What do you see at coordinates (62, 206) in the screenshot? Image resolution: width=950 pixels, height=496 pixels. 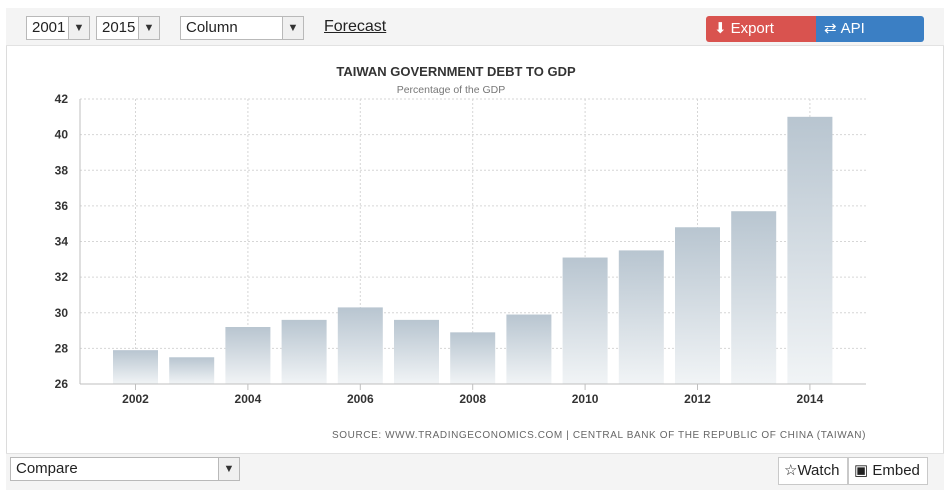 I see `y-tick-label: 36` at bounding box center [62, 206].